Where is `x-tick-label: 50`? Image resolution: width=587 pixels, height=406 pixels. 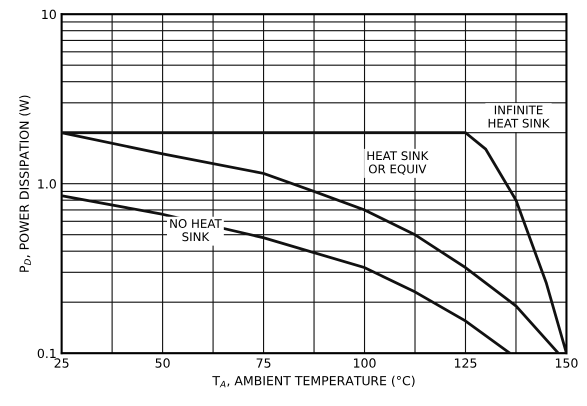
x-tick-label: 50 is located at coordinates (163, 363).